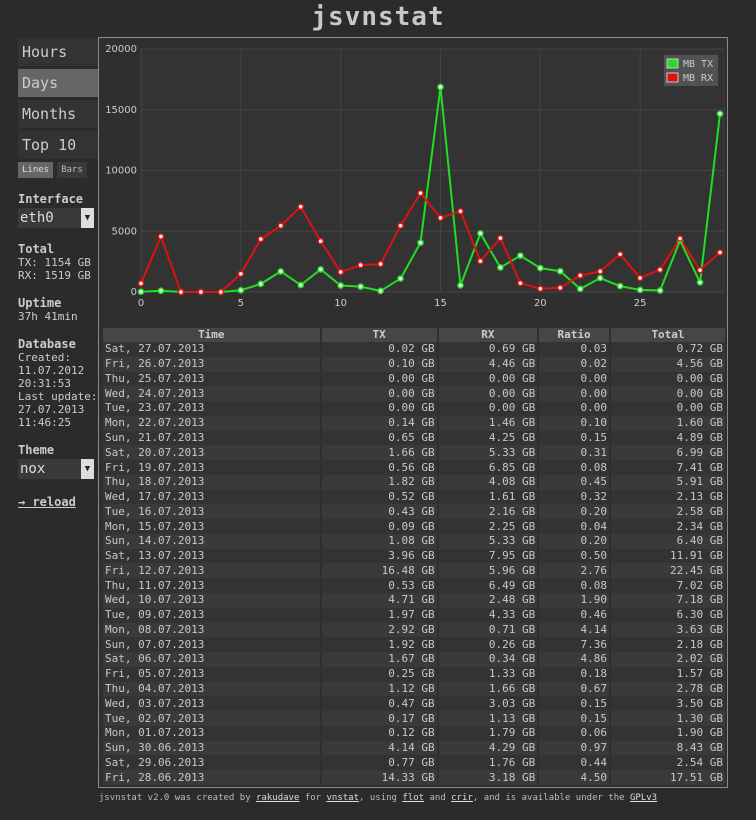  I want to click on footer-text: and, so click(437, 798).